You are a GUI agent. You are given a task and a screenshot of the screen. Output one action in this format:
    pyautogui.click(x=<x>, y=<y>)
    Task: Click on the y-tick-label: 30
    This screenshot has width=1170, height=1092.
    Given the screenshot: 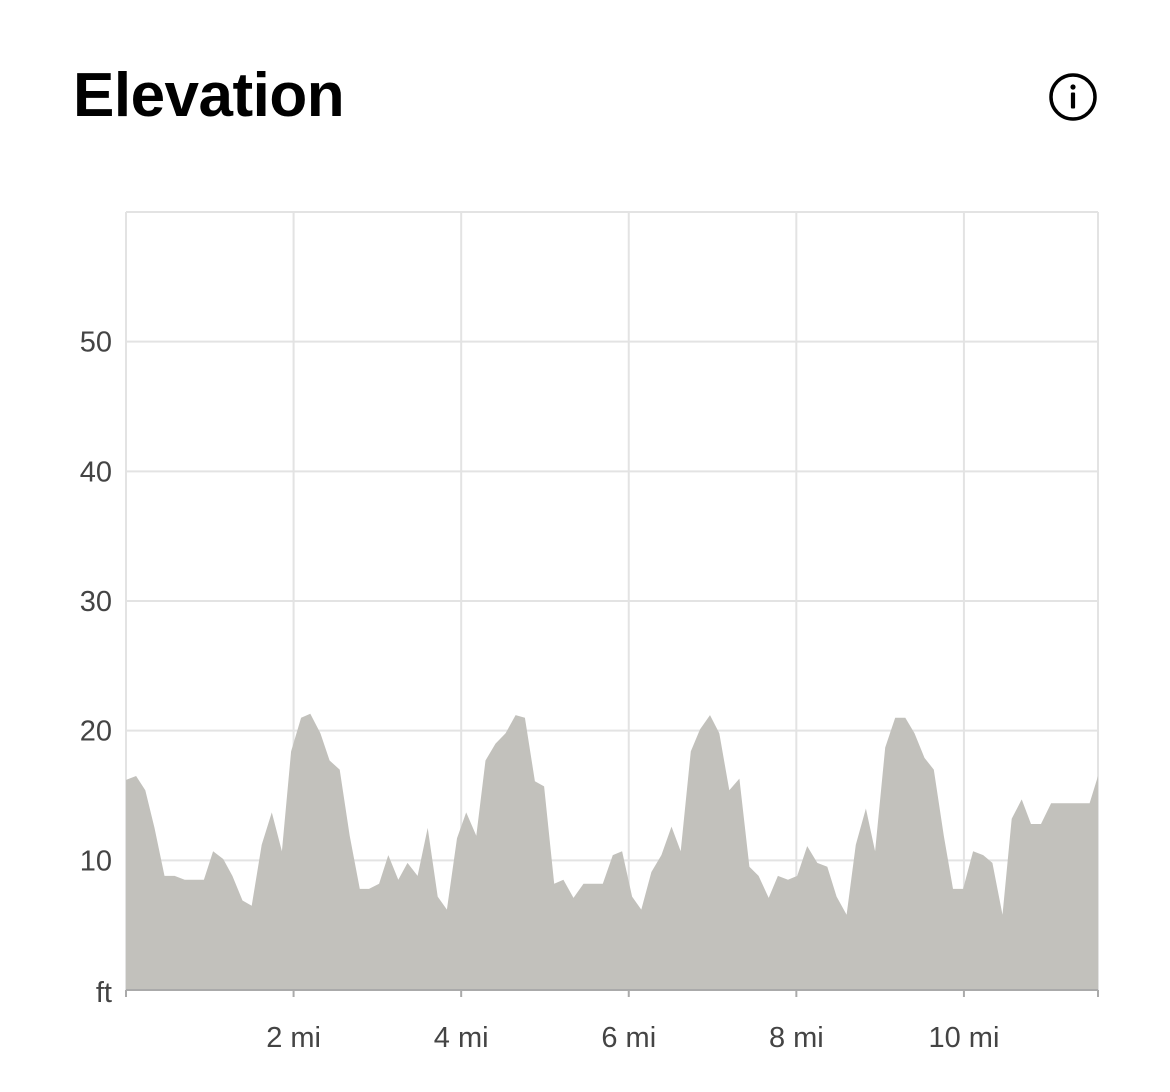 What is the action you would take?
    pyautogui.click(x=96, y=602)
    